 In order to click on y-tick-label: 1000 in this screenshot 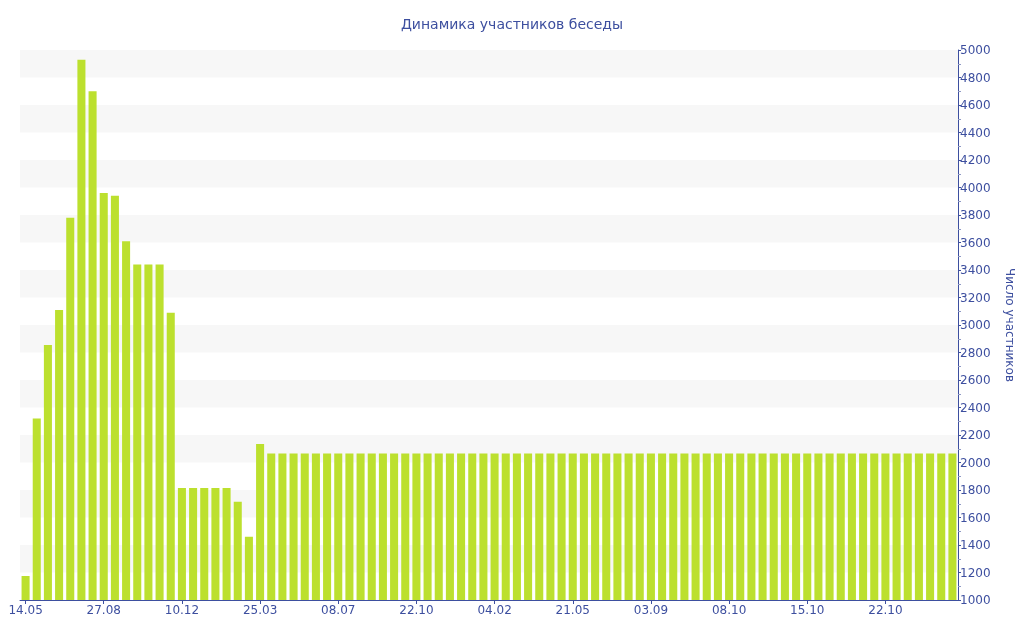, I will do `click(975, 600)`.